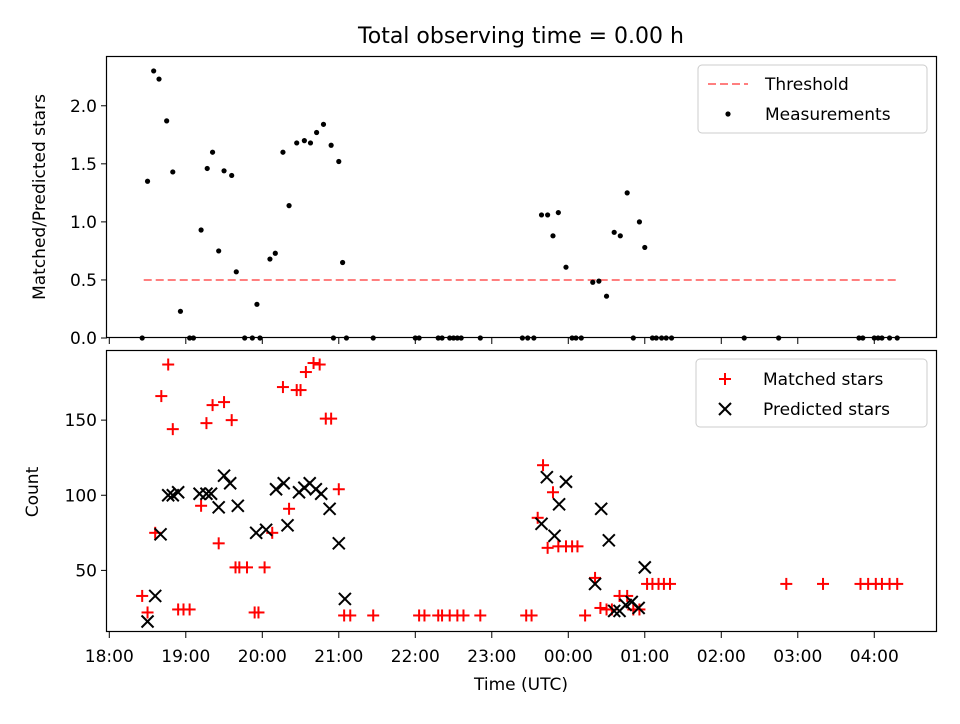 The image size is (960, 724). I want to click on predicted-legend-marker, so click(725, 409).